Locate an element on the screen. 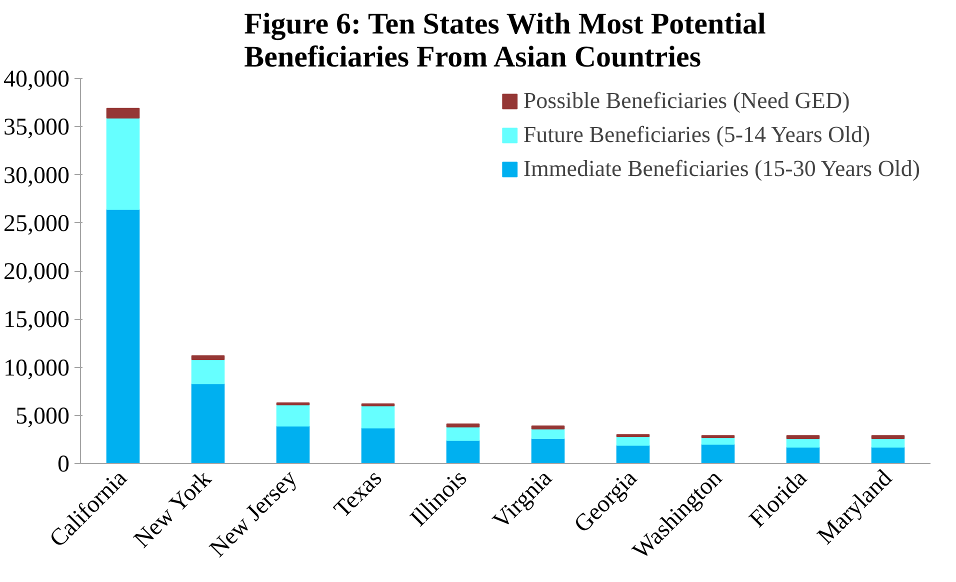 The height and width of the screenshot is (582, 956). legend-label: Possible Beneficiaries (Need GED) is located at coordinates (686, 101).